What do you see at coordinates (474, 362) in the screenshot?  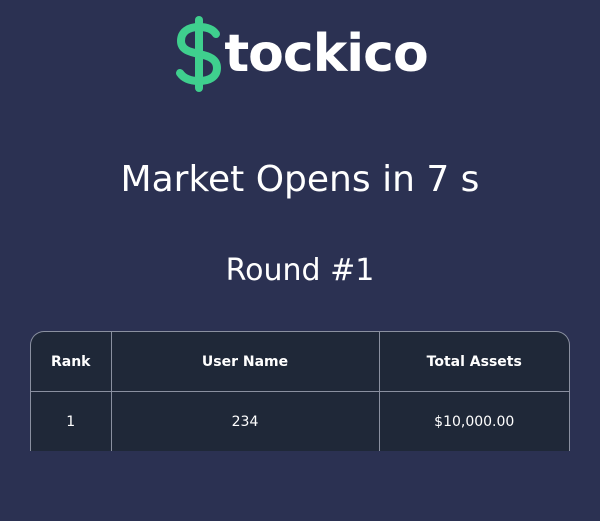 I see `column-header-total-assets: Total Assets` at bounding box center [474, 362].